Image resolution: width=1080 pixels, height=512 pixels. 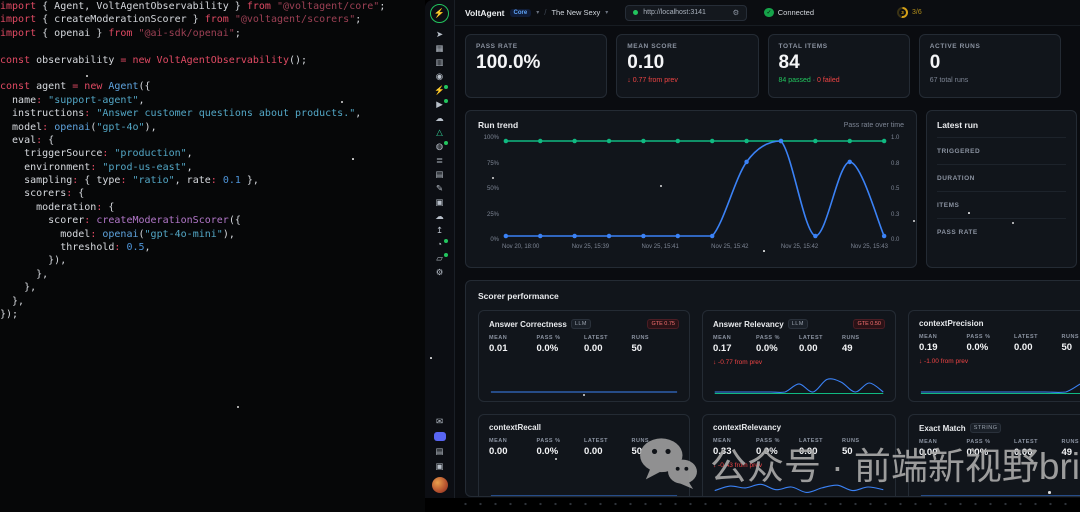 I want to click on scorer-title: contextRecall, so click(x=515, y=427).